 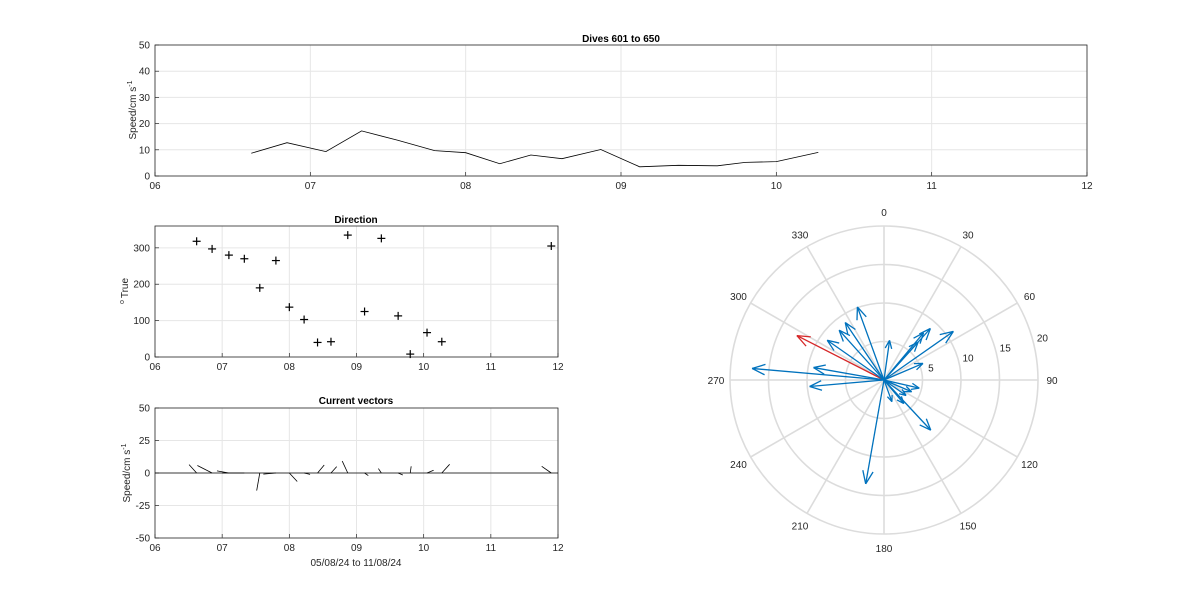 What do you see at coordinates (716, 381) in the screenshot?
I see `polar-theta-label: 270` at bounding box center [716, 381].